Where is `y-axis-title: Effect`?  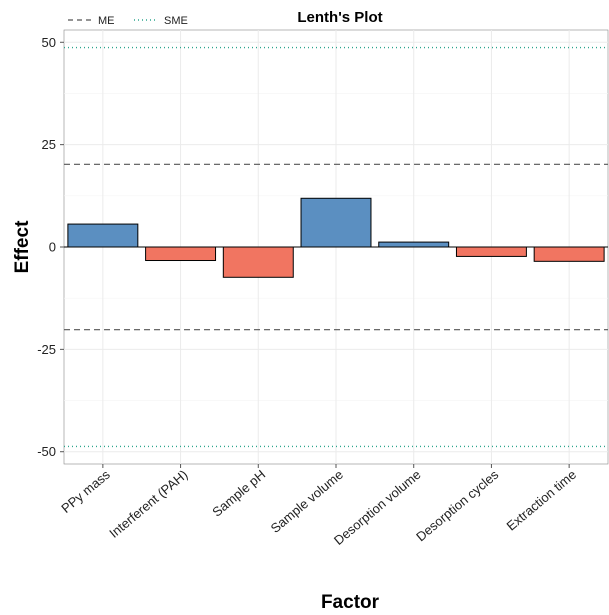 y-axis-title: Effect is located at coordinates (22, 246).